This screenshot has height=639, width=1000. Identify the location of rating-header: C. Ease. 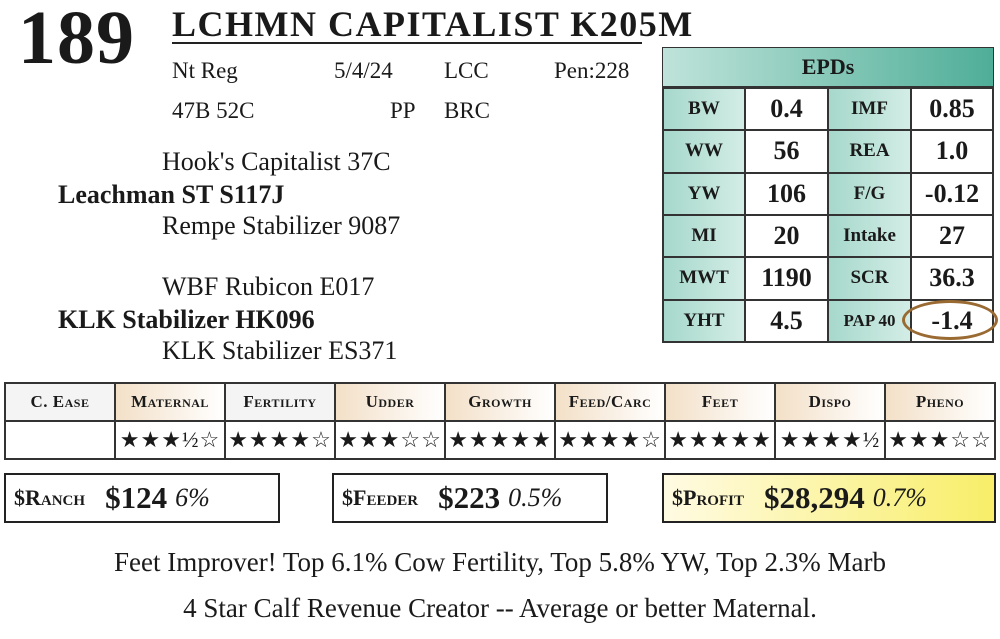
(60, 402).